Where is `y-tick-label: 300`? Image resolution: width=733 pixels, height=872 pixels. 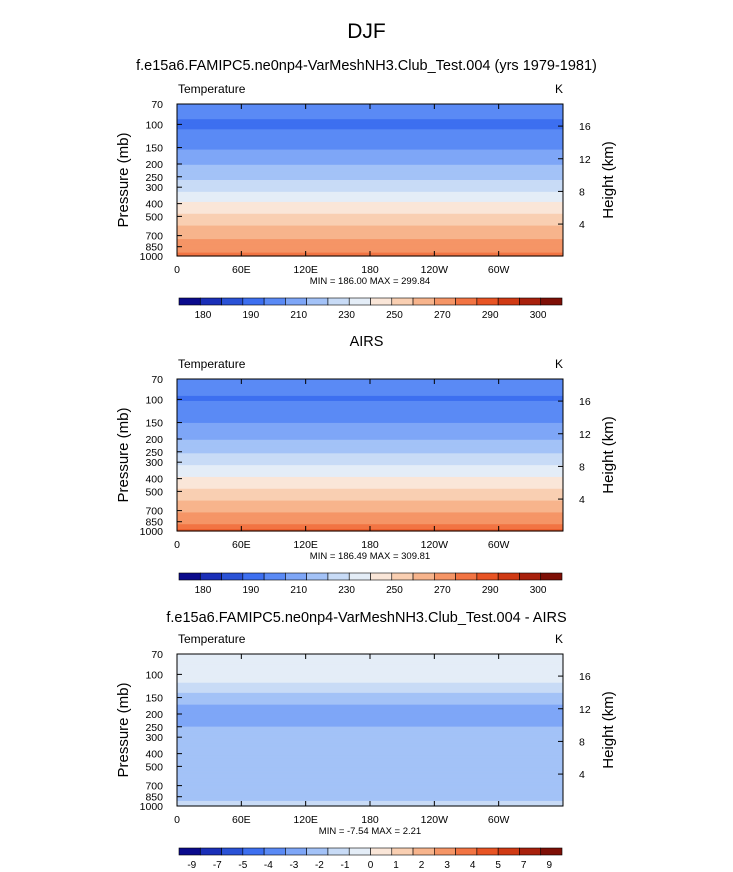
y-tick-label: 300 is located at coordinates (154, 188).